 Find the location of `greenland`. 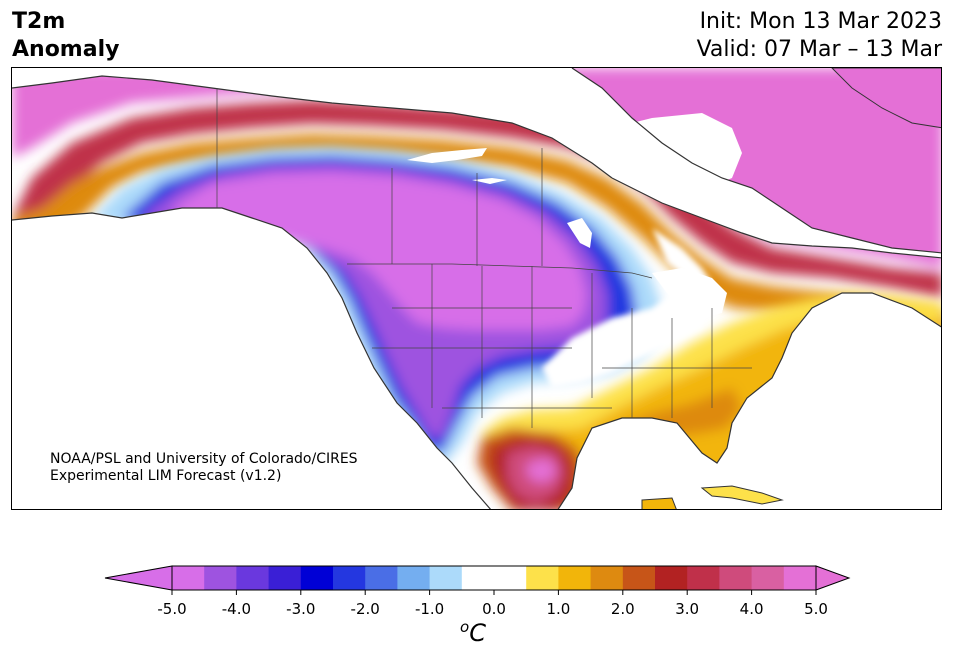

greenland is located at coordinates (886, 98).